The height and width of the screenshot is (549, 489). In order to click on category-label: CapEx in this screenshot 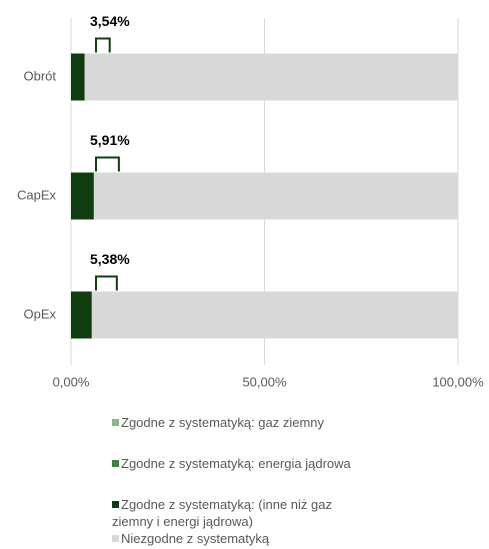, I will do `click(37, 194)`.